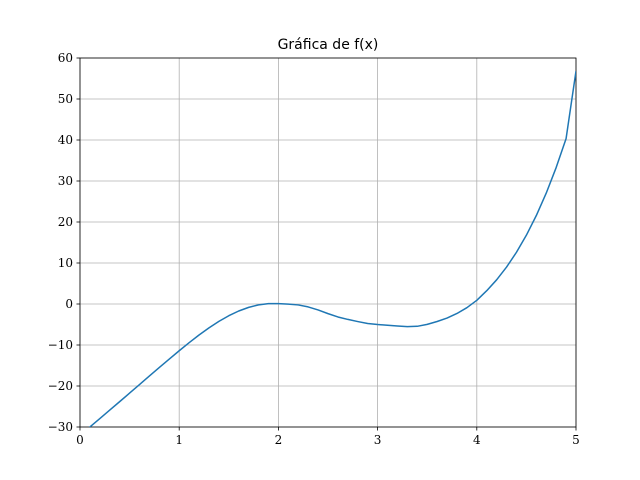 This screenshot has height=480, width=640. I want to click on x-tick-label: 3, so click(378, 440).